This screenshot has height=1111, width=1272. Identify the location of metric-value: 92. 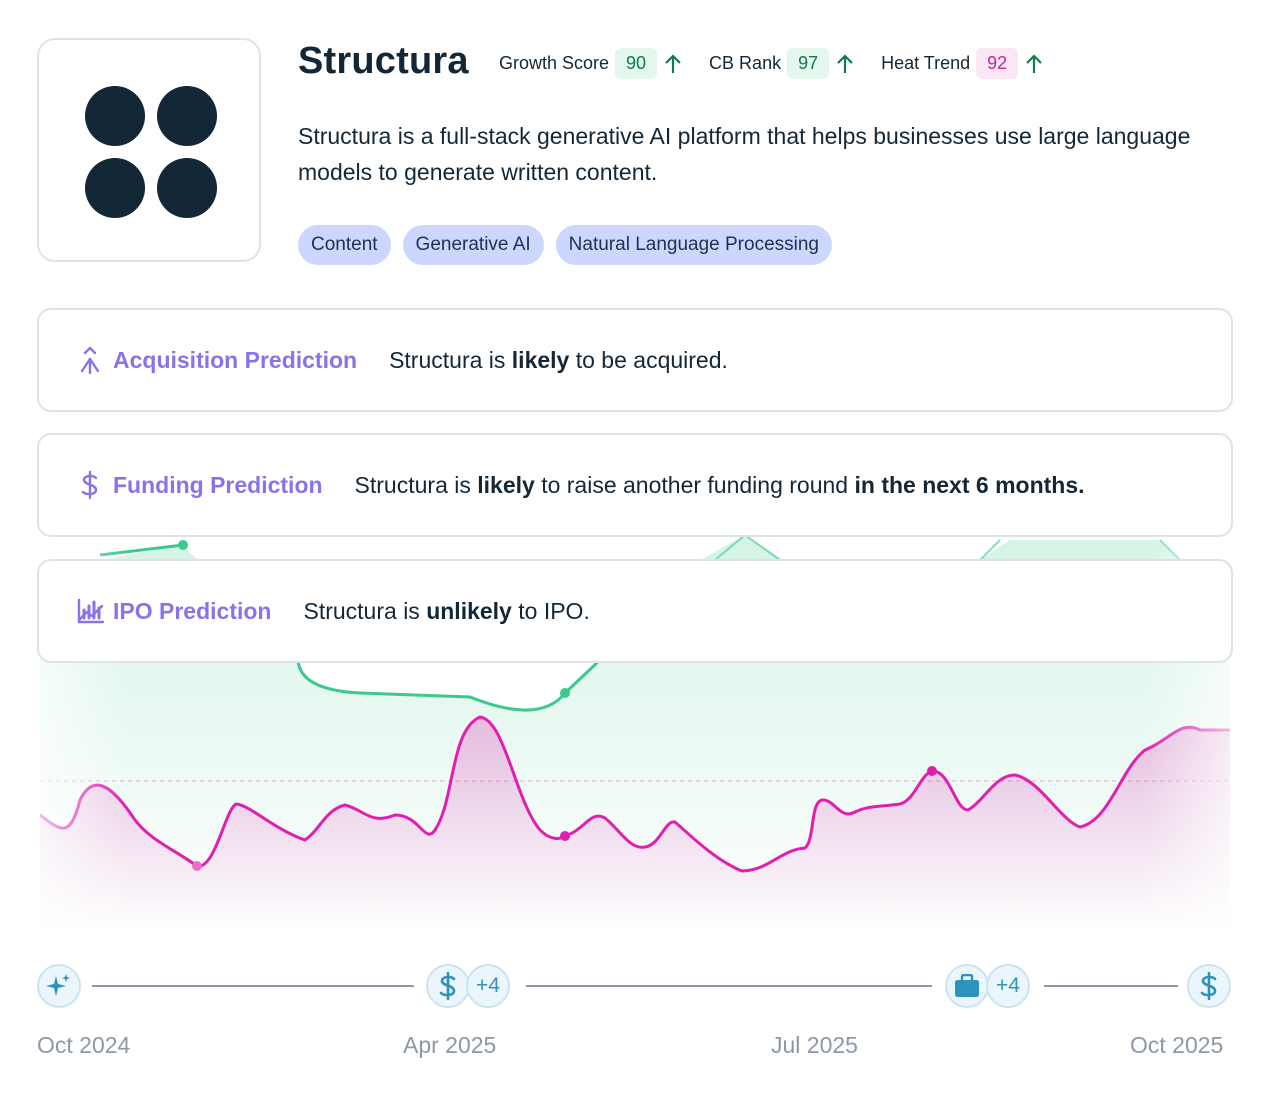
(997, 63).